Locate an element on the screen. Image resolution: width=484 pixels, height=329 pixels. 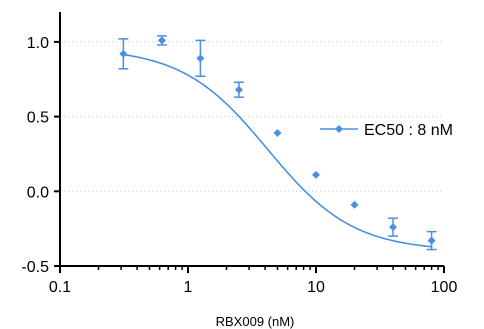
legend: EC50 : 8 nM is located at coordinates (386, 130).